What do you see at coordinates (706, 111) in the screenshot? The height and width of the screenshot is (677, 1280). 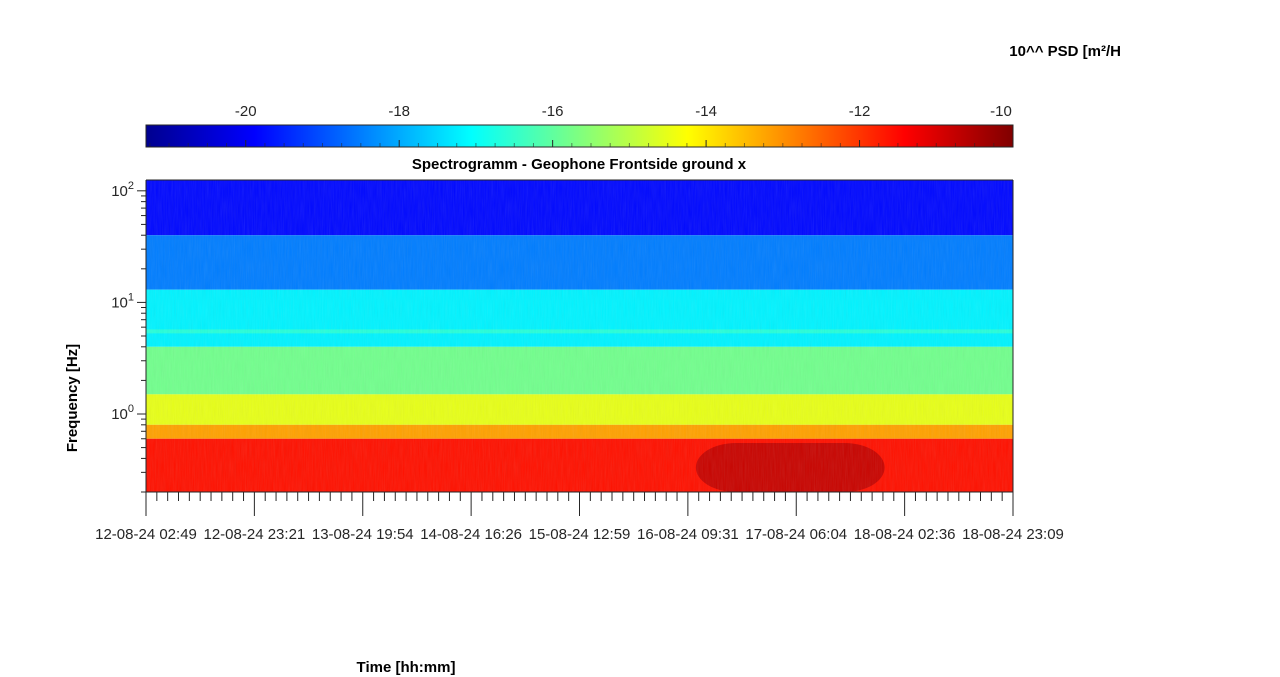 I see `colorbar-tick-label-3: -14` at bounding box center [706, 111].